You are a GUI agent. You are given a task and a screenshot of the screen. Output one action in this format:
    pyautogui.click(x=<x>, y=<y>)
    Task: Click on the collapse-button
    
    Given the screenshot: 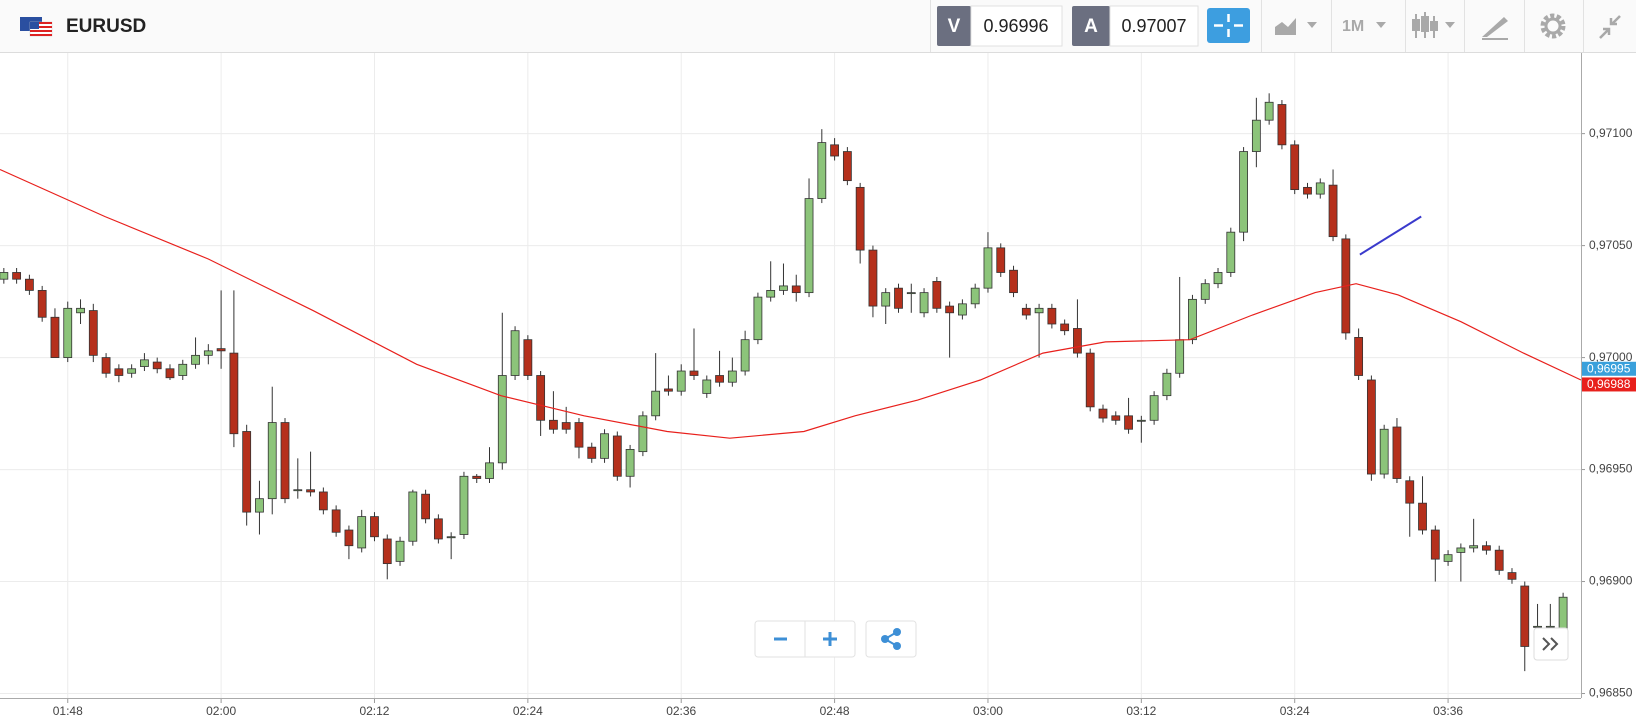 What is the action you would take?
    pyautogui.click(x=1610, y=27)
    